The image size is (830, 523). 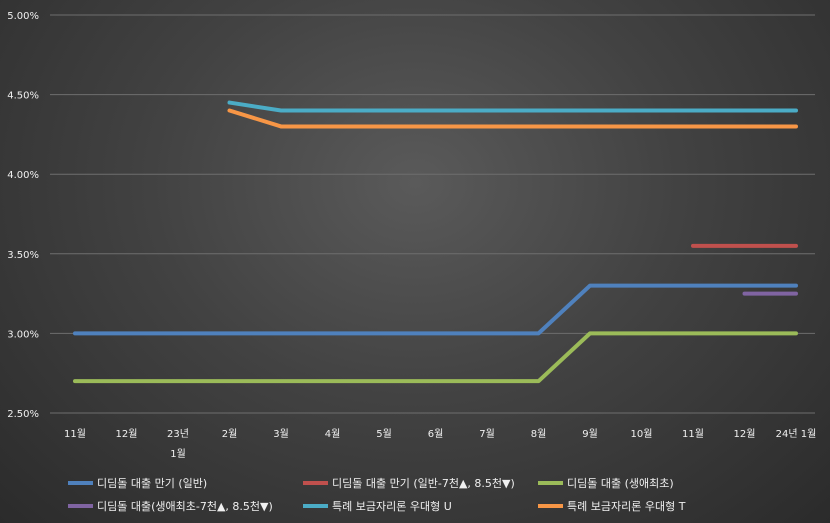 What do you see at coordinates (230, 434) in the screenshot?
I see `x-tick-label: 2월` at bounding box center [230, 434].